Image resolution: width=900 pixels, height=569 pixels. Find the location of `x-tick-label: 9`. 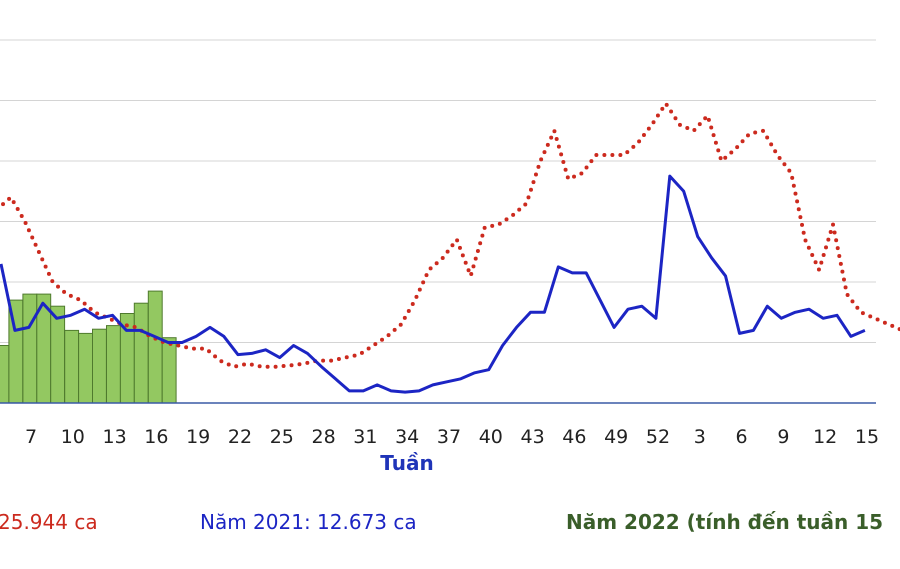

x-tick-label: 9 is located at coordinates (783, 437).